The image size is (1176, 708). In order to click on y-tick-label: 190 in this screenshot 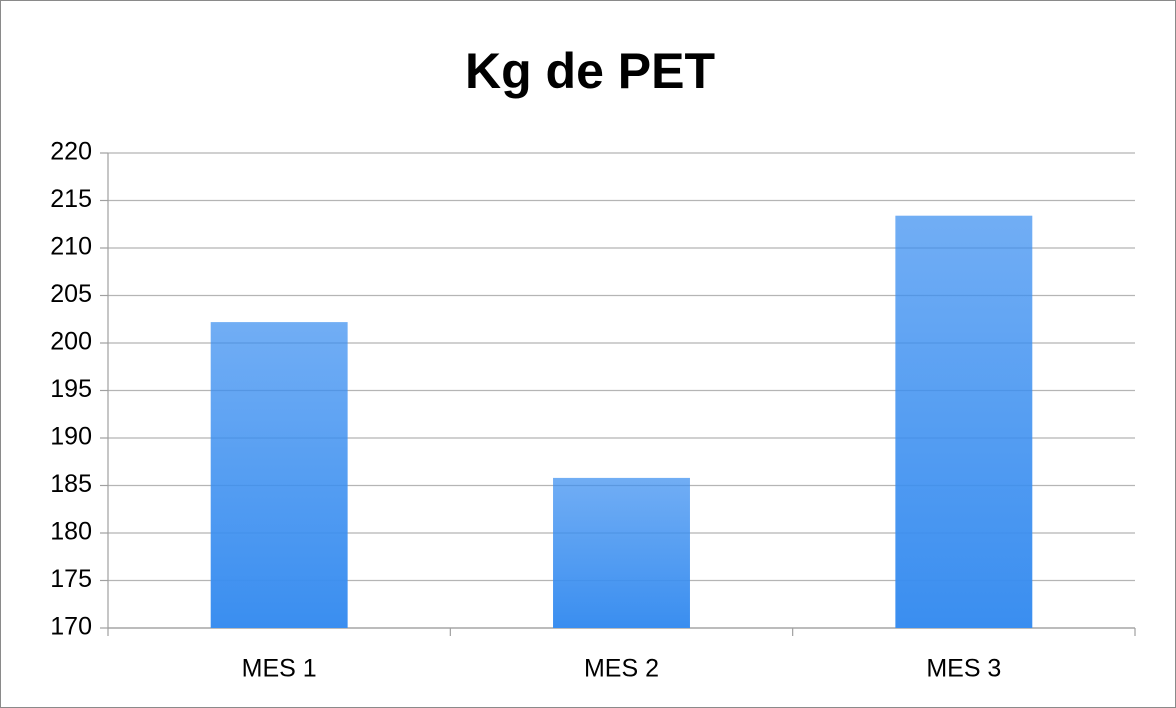, I will do `click(71, 437)`.